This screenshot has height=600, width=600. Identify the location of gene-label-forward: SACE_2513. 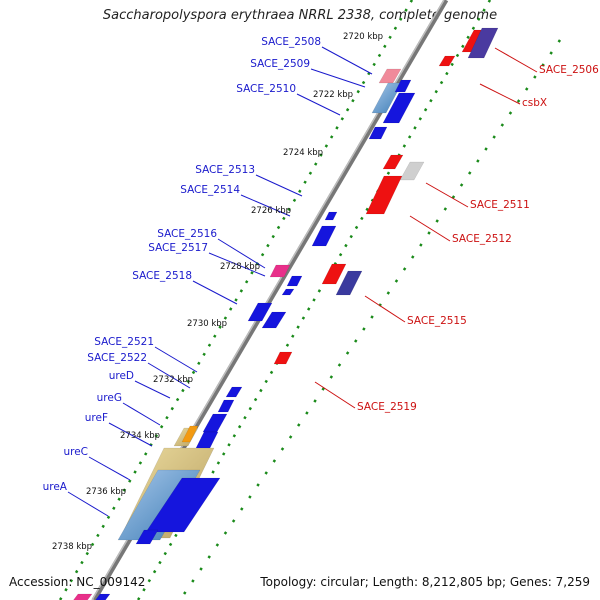
(225, 170).